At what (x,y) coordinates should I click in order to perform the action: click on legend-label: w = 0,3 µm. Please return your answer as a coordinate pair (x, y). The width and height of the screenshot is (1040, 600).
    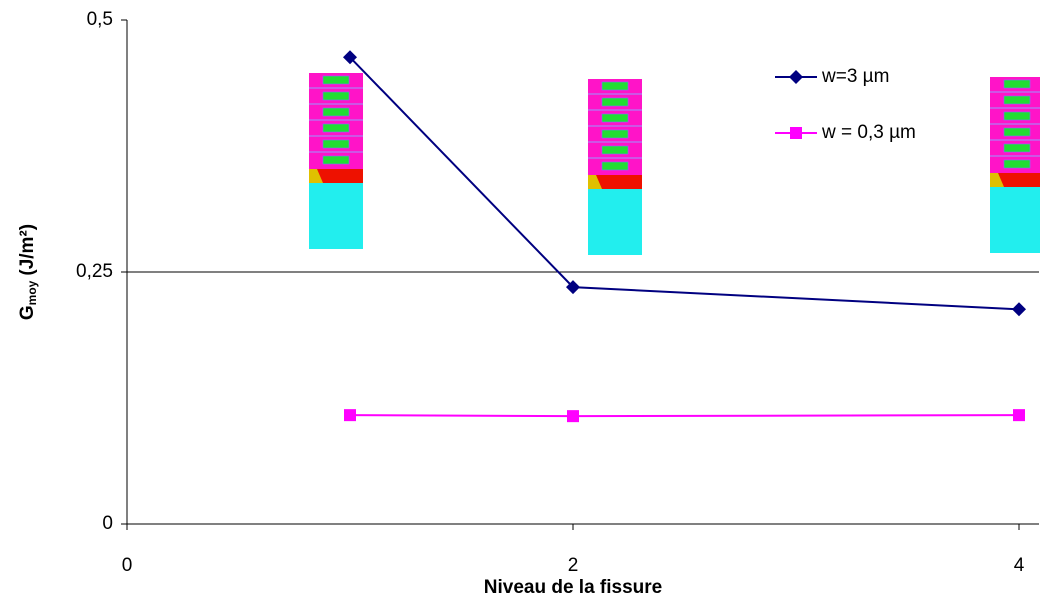
    Looking at the image, I should click on (868, 132).